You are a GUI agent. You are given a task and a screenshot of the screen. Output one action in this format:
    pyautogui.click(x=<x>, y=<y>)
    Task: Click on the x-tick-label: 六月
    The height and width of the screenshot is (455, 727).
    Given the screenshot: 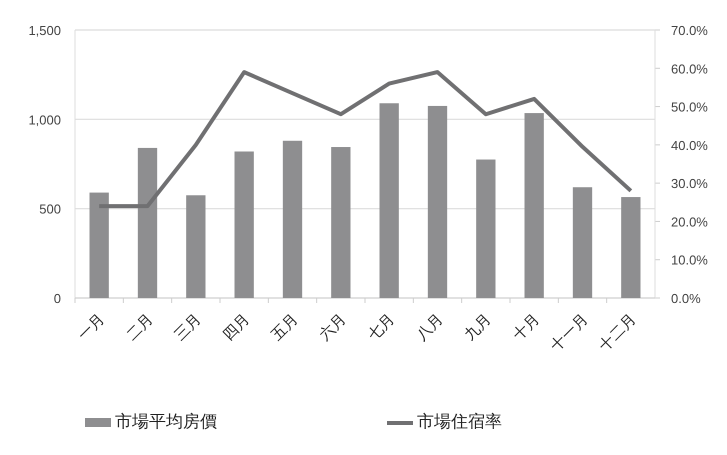 What is the action you would take?
    pyautogui.click(x=333, y=327)
    